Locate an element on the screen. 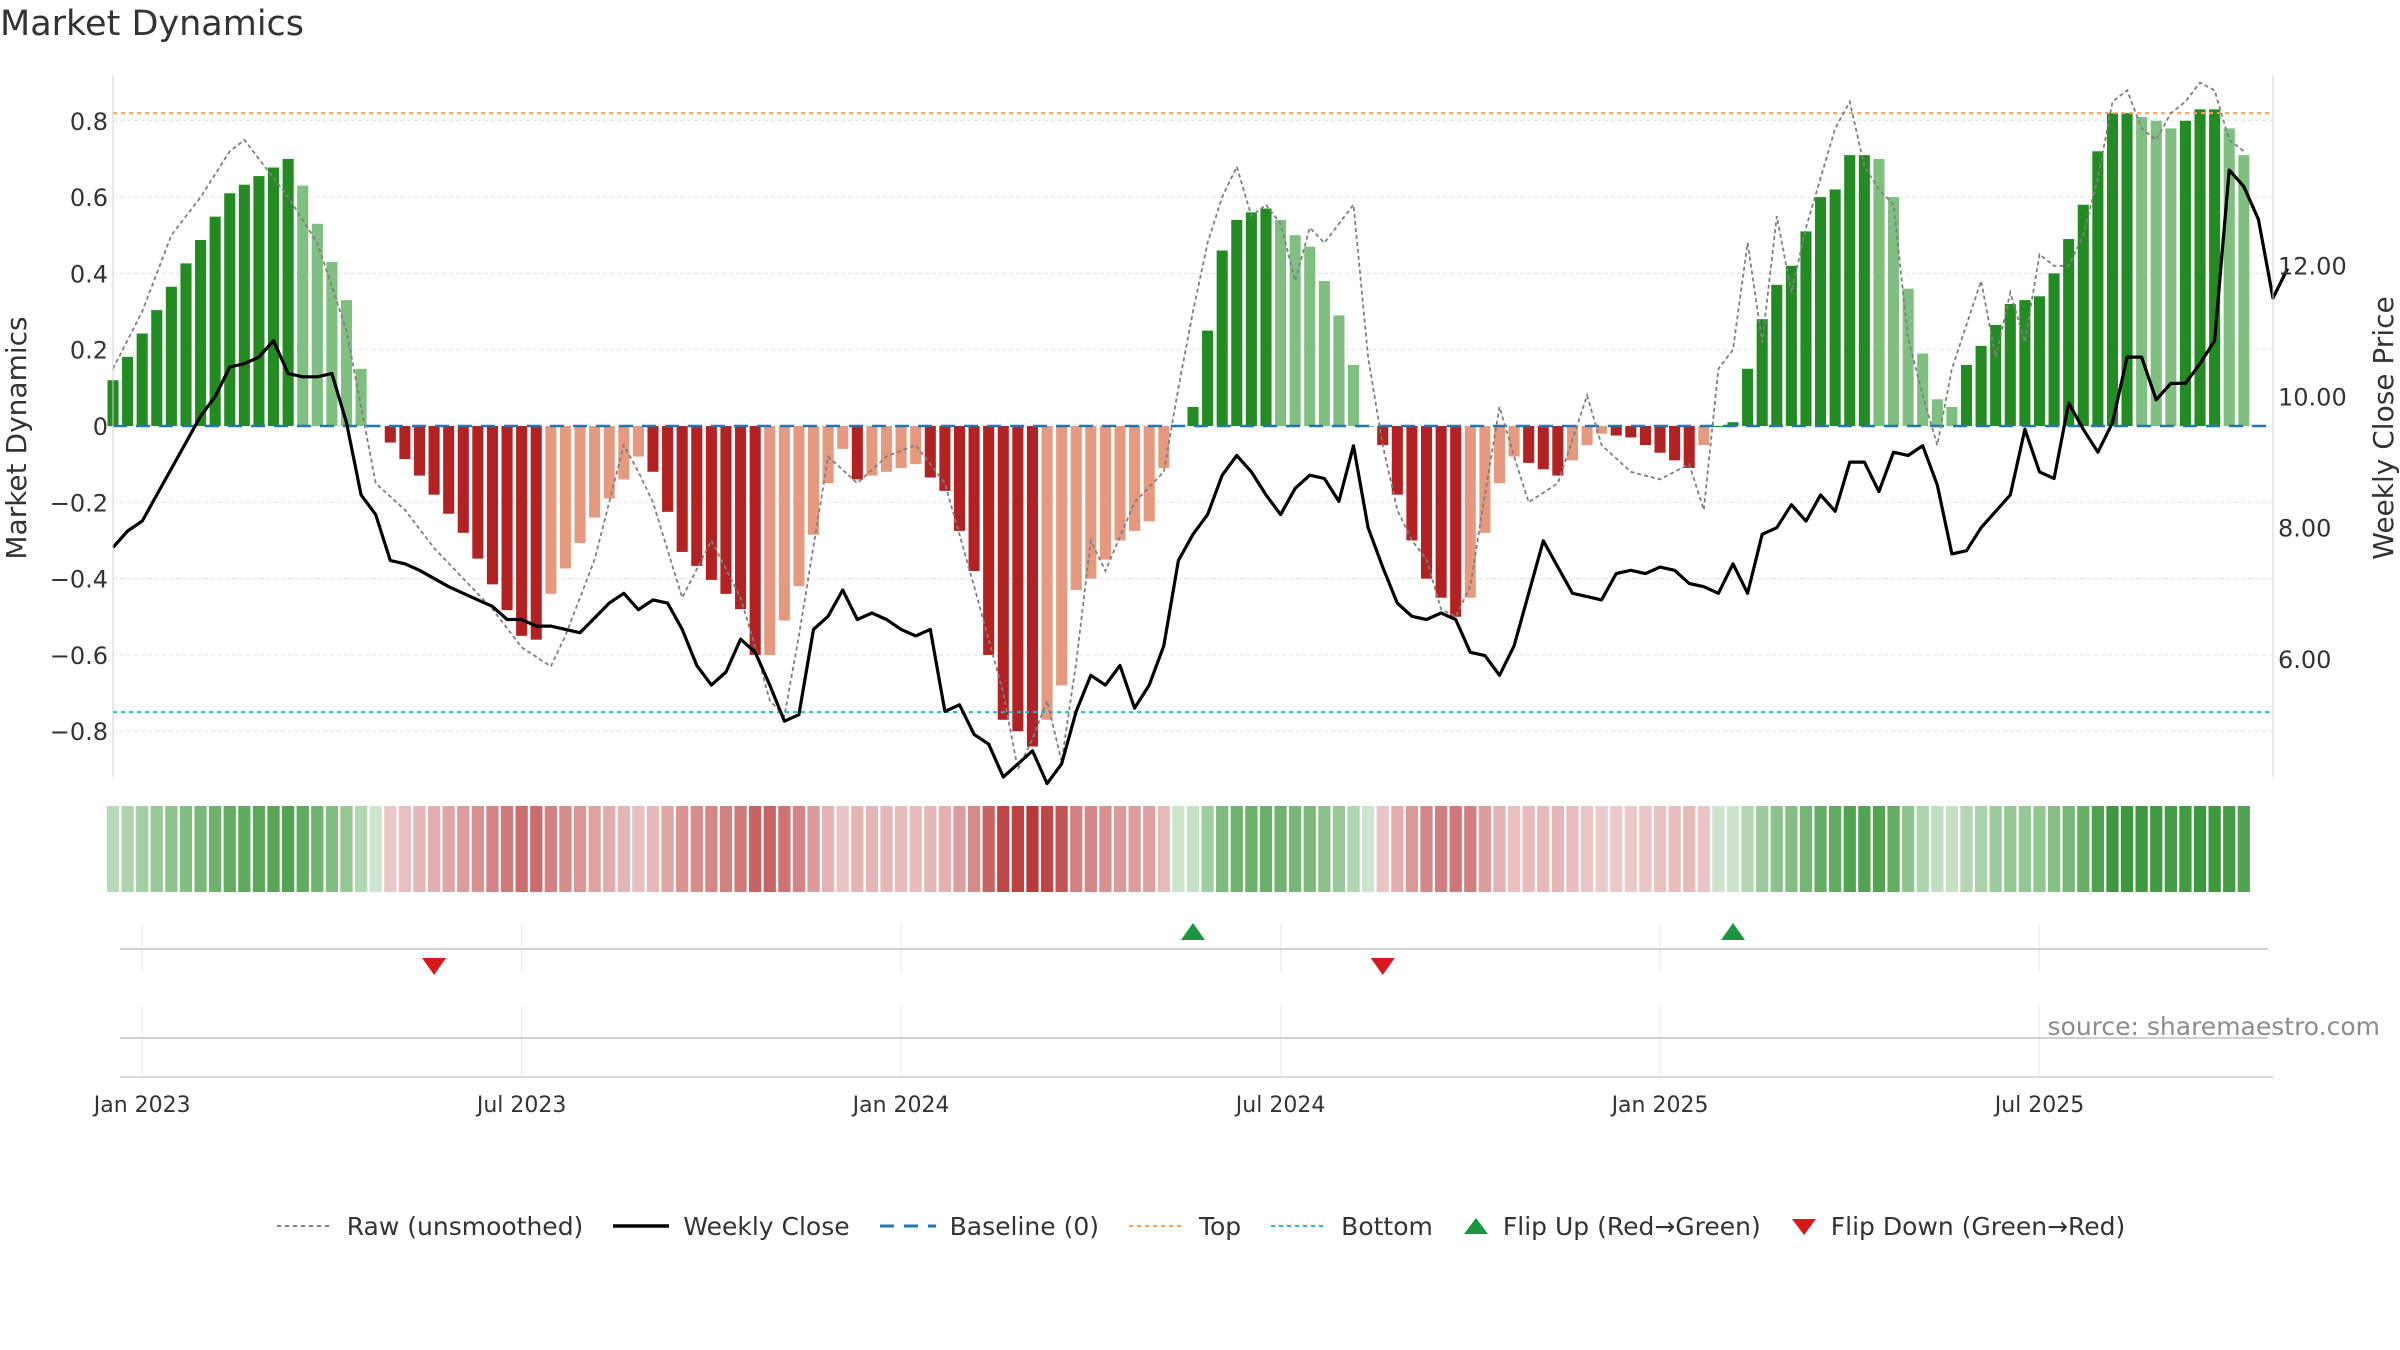  x-tick-label: Jan 2024 is located at coordinates (900, 1105).